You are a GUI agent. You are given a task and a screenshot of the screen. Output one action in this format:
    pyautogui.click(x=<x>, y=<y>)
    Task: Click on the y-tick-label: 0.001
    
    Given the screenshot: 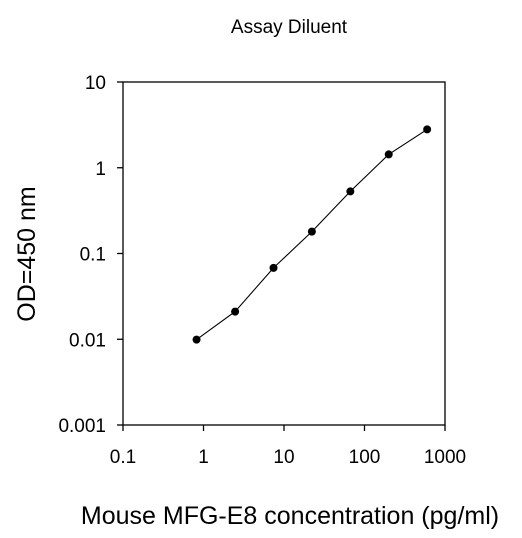 What is the action you would take?
    pyautogui.click(x=82, y=426)
    